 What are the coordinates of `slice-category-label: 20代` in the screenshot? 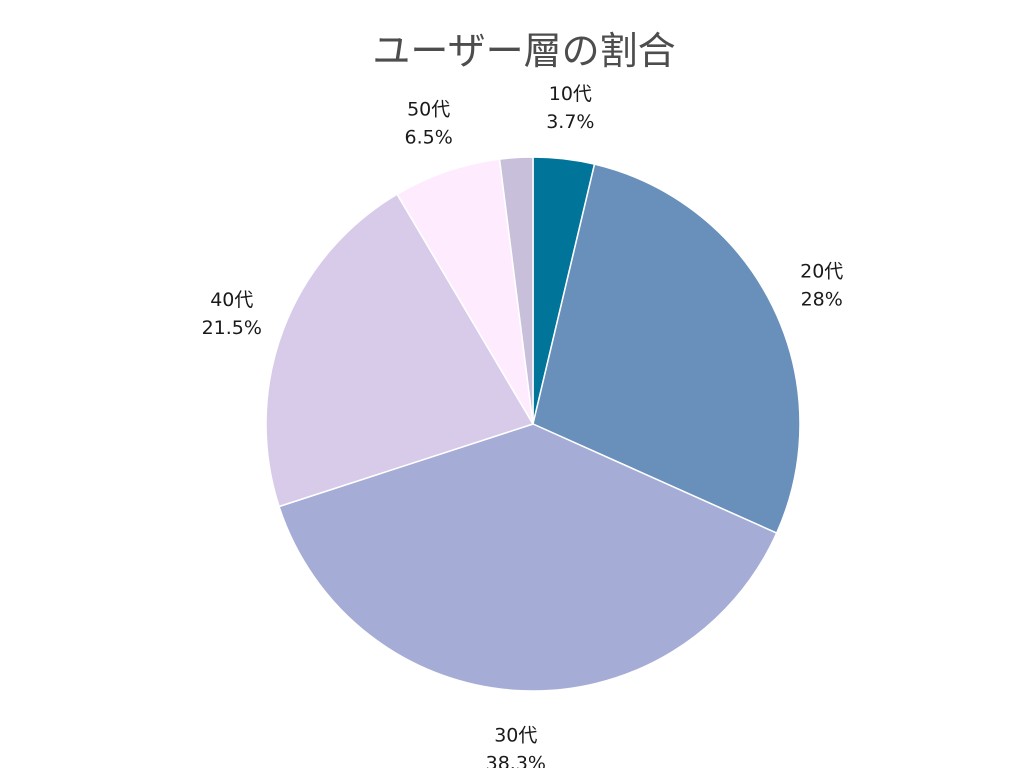 It's located at (821, 271).